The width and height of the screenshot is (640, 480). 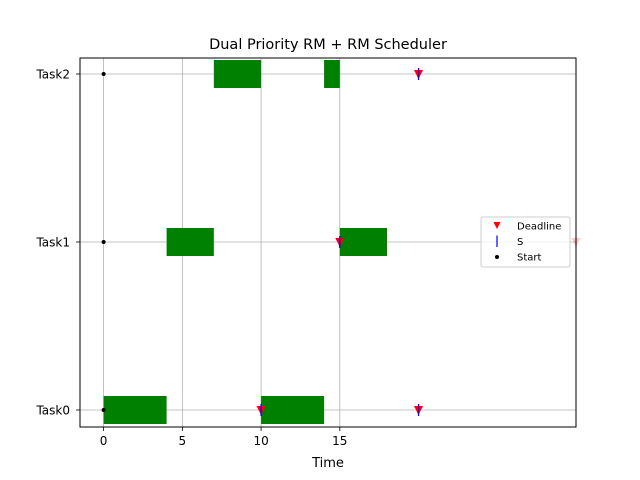 What do you see at coordinates (520, 242) in the screenshot?
I see `legend-entry-s: S` at bounding box center [520, 242].